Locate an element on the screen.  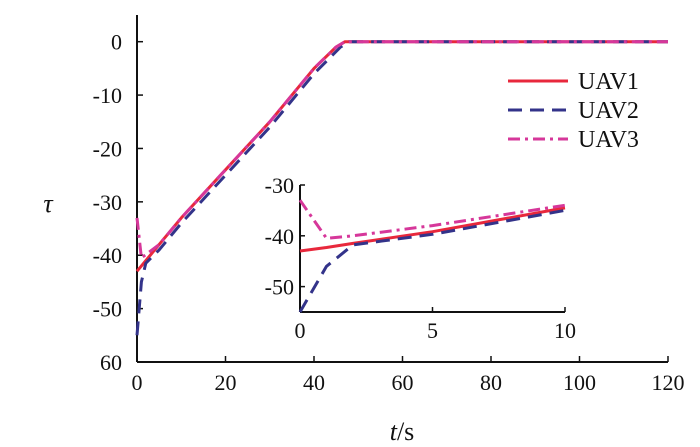
inset-series-line-uav2 is located at coordinates (432, 260).